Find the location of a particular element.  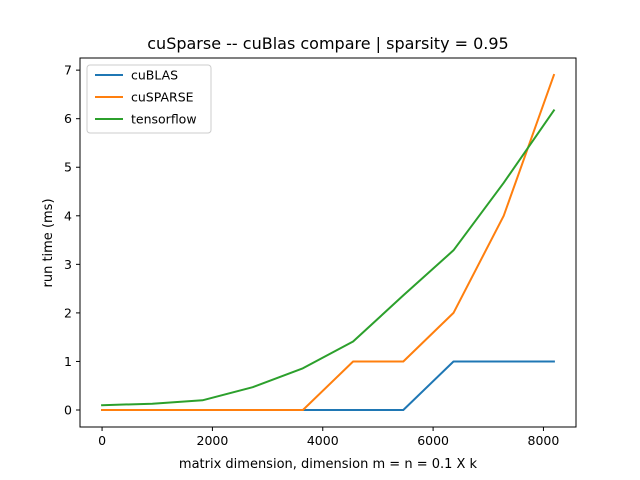

x-tick-label: 8000 is located at coordinates (544, 440).